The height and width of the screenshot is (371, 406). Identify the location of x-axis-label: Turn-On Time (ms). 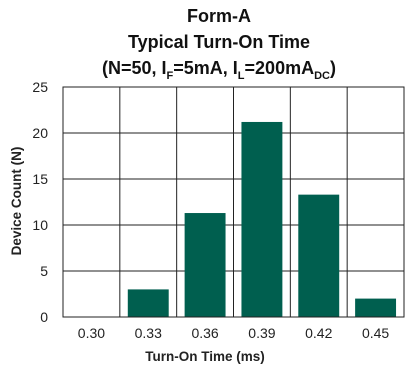
(205, 356).